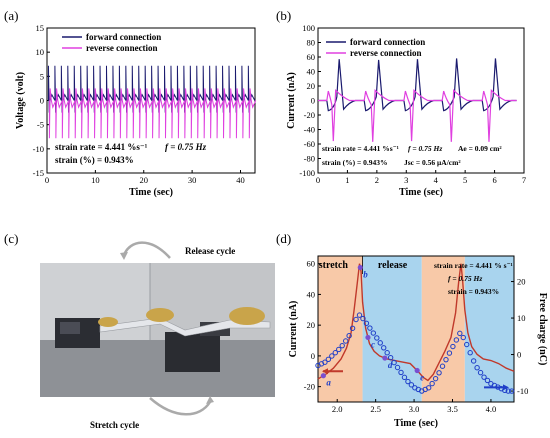 This screenshot has height=438, width=550. I want to click on annotation: strain (%) = 0.943%, so click(94, 160).